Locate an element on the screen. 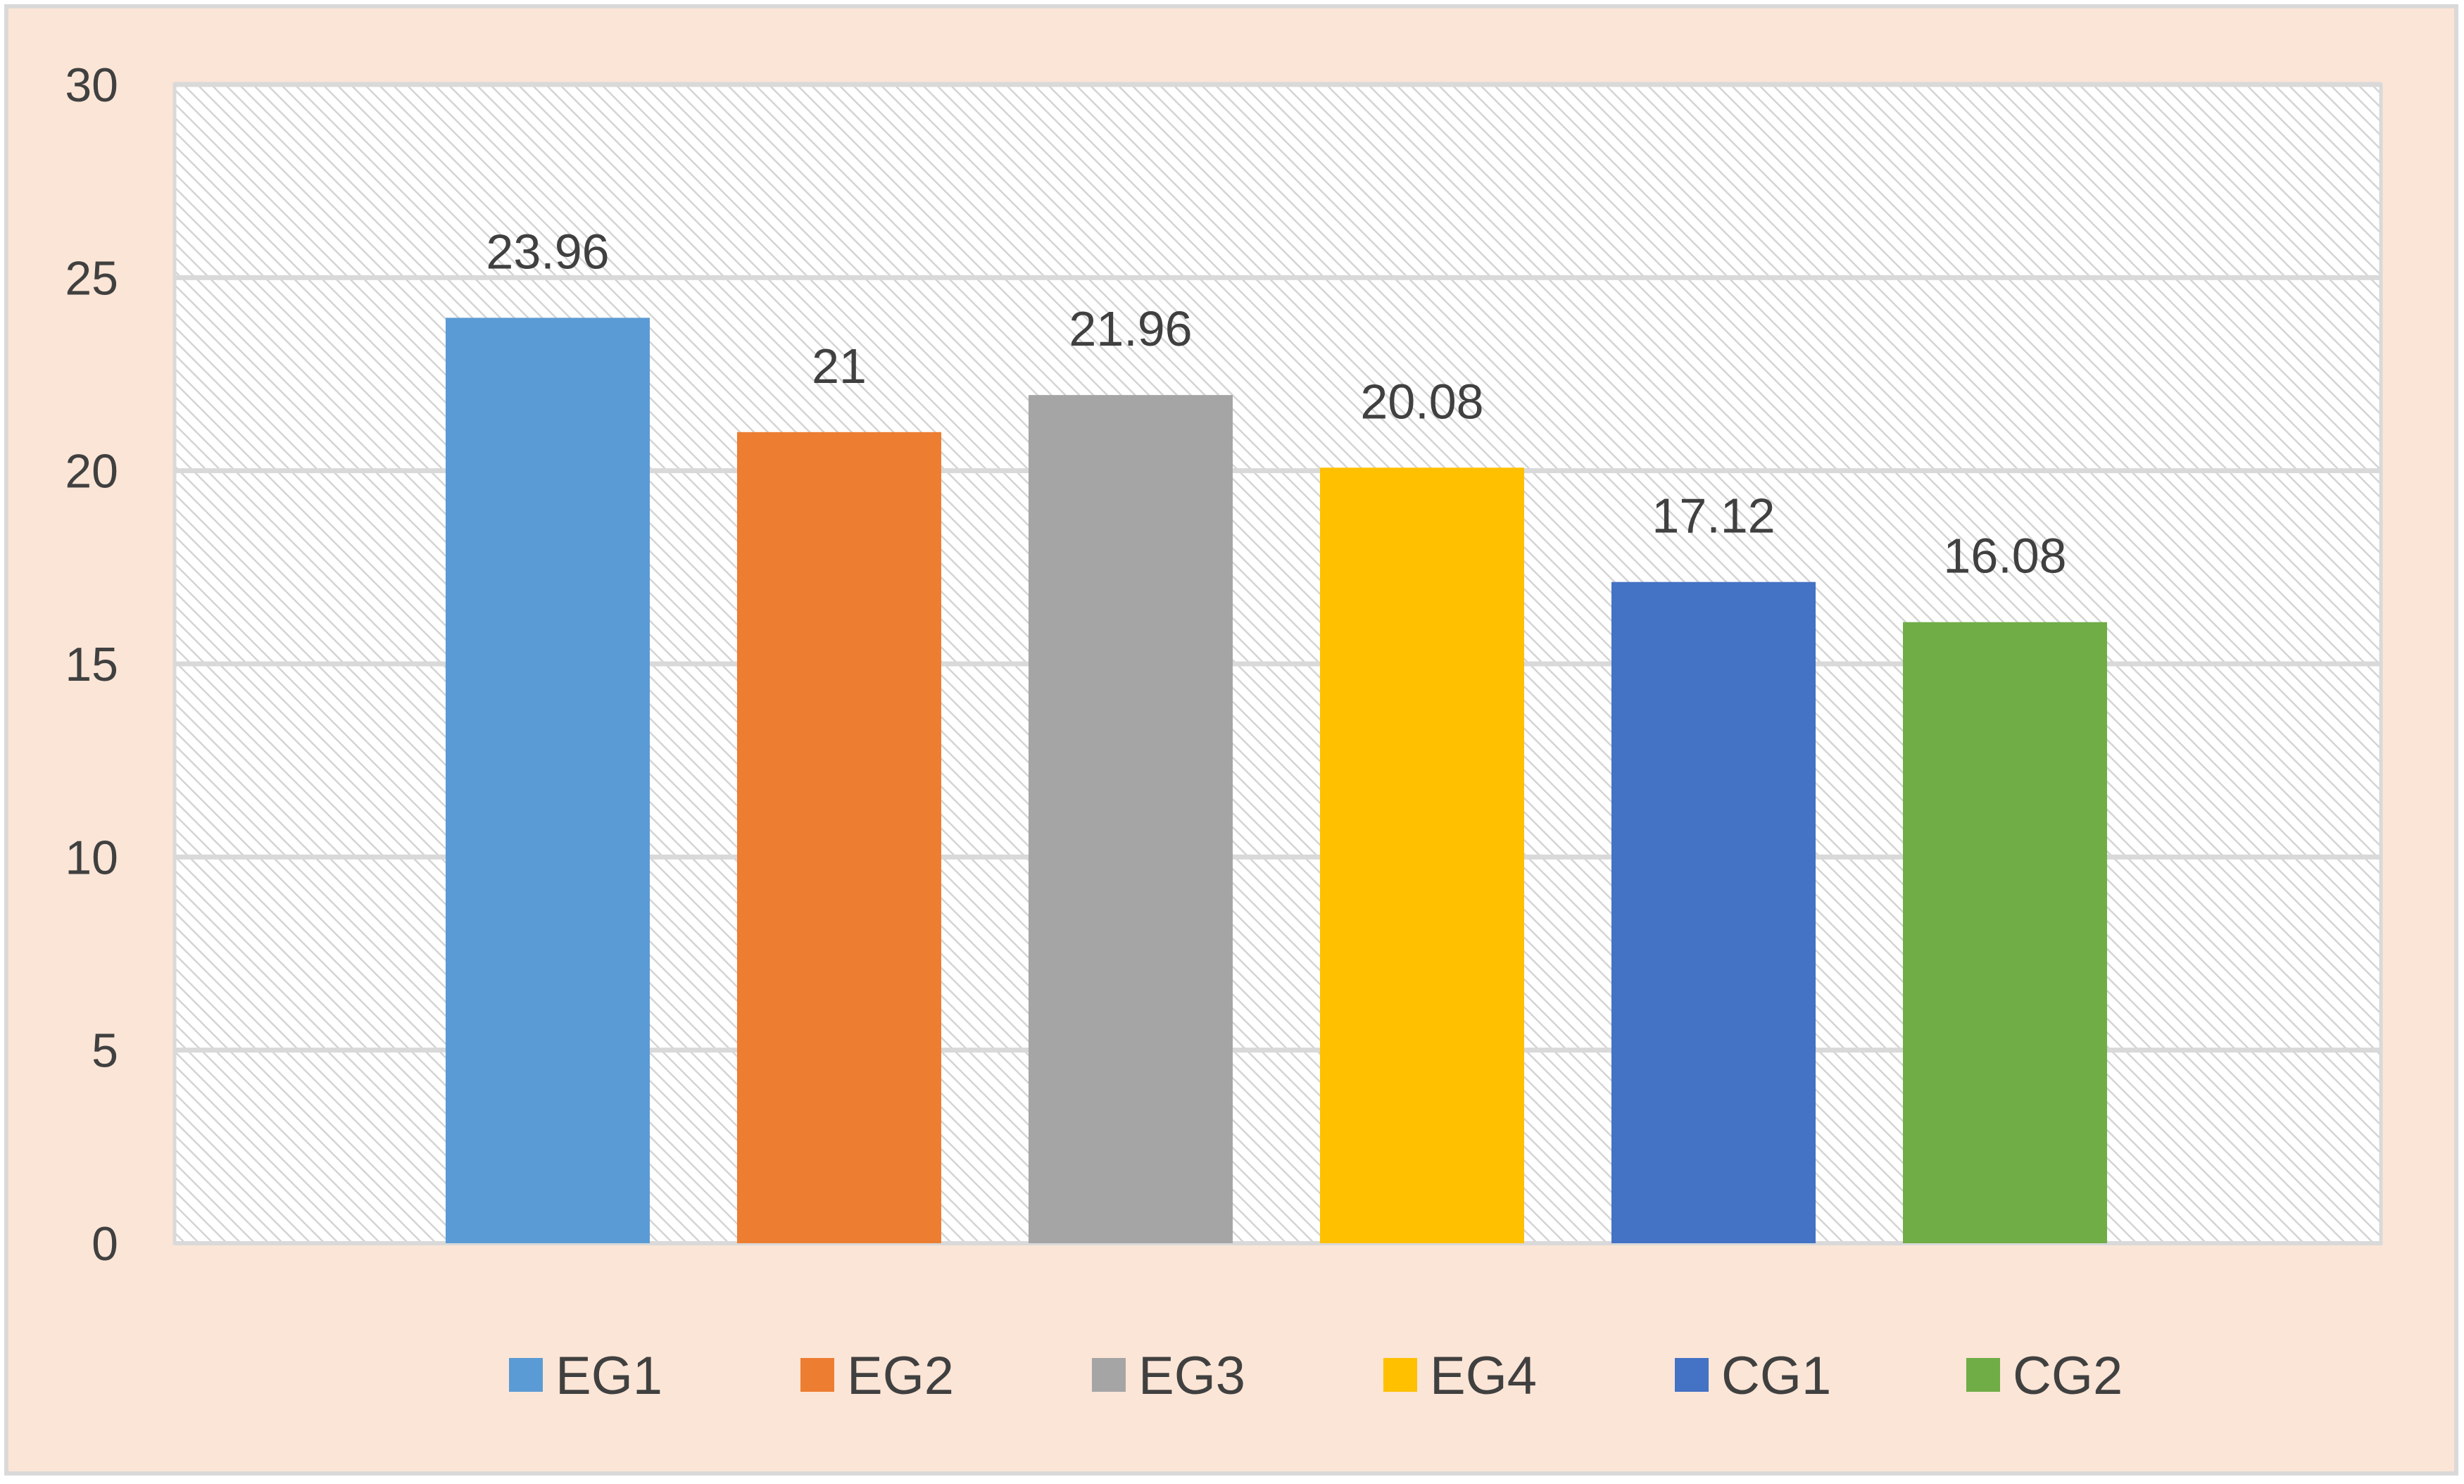 The width and height of the screenshot is (2464, 1484). y-axis: 0 5 10 15 20 25 30 is located at coordinates (91, 664).